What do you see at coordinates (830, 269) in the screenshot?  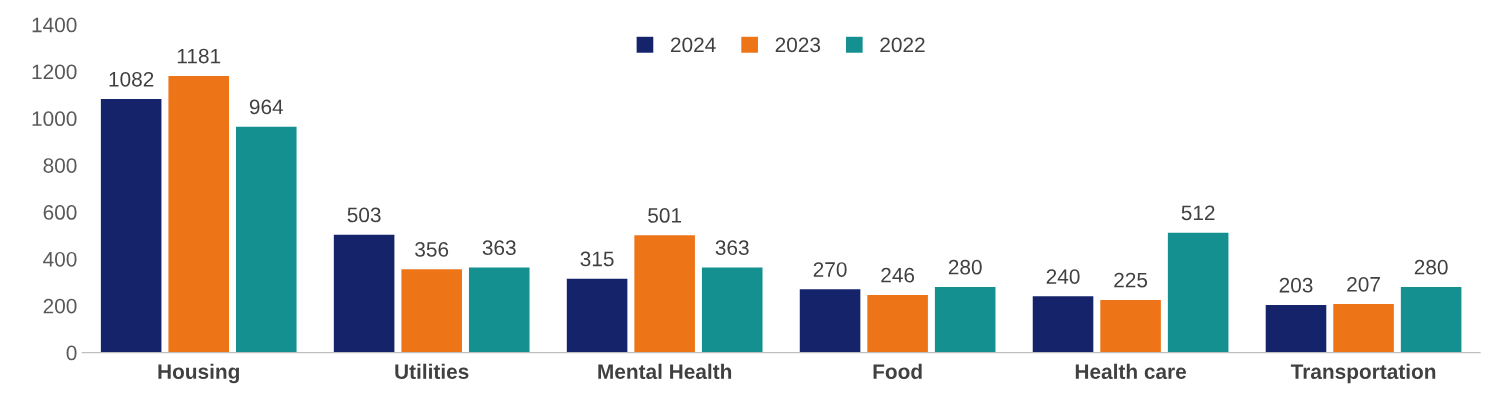 I see `data-label: 270` at bounding box center [830, 269].